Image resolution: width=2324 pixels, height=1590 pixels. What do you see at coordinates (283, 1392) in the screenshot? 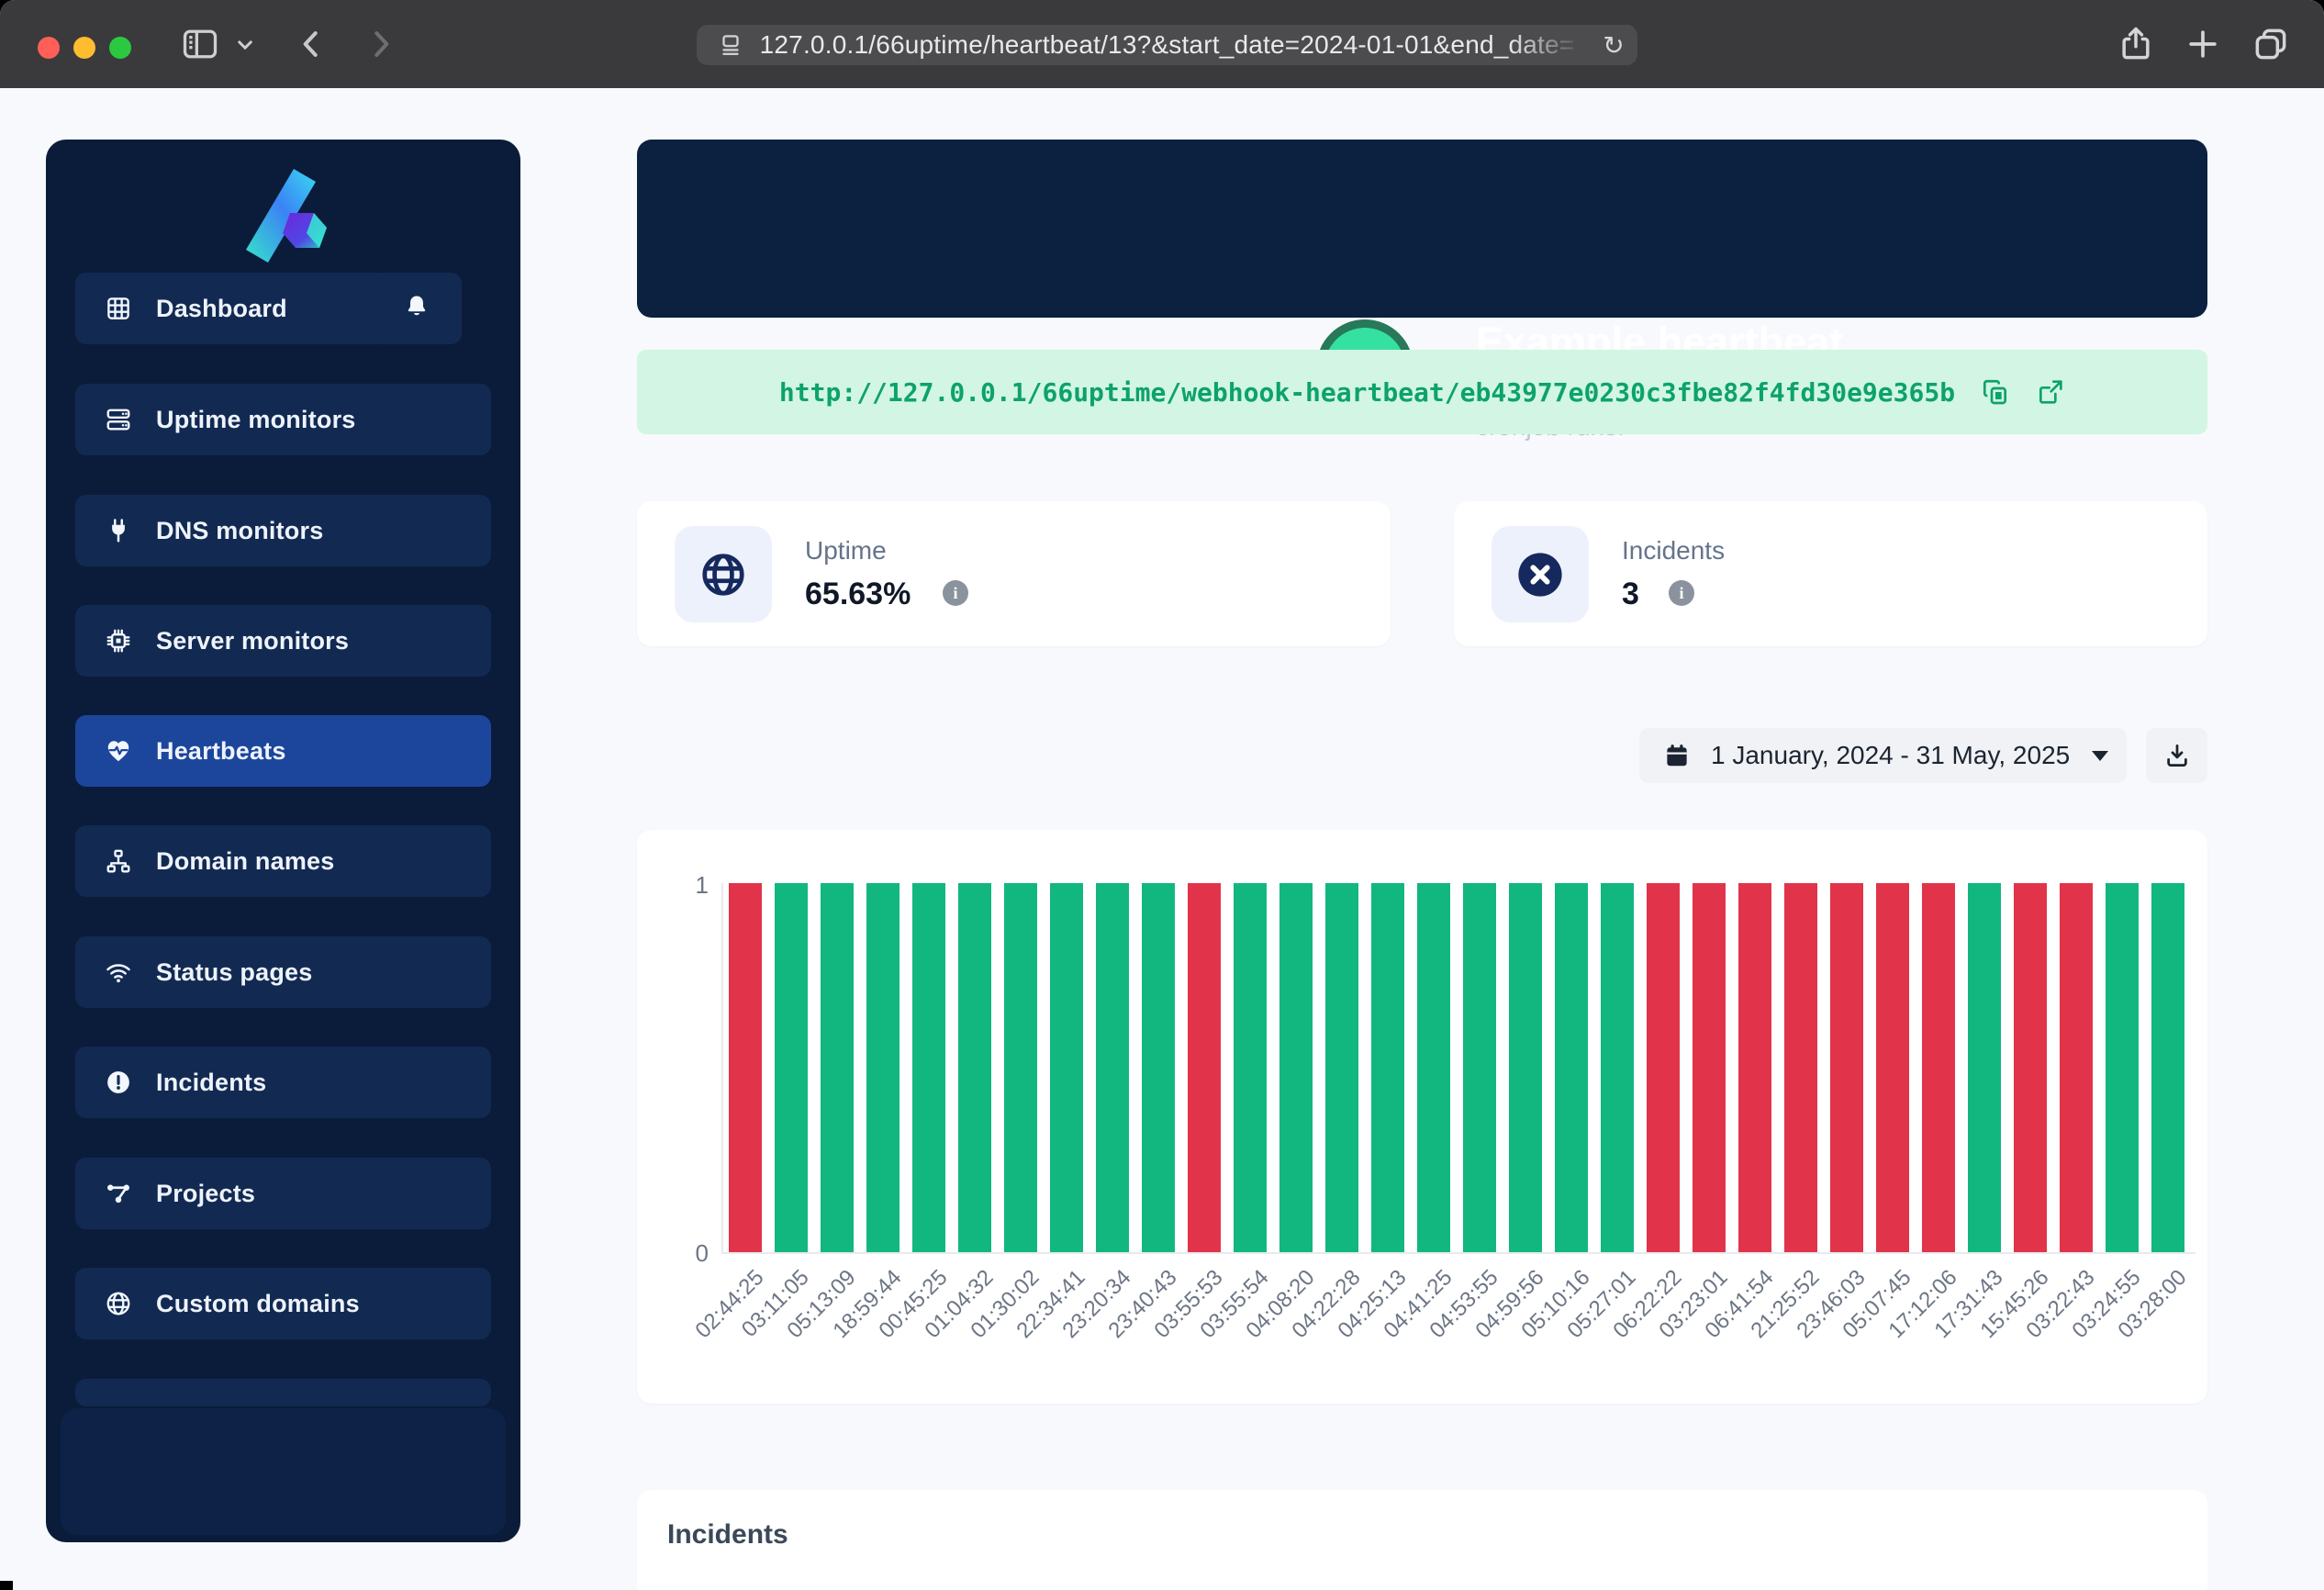
I see `sidebar-item-partial` at bounding box center [283, 1392].